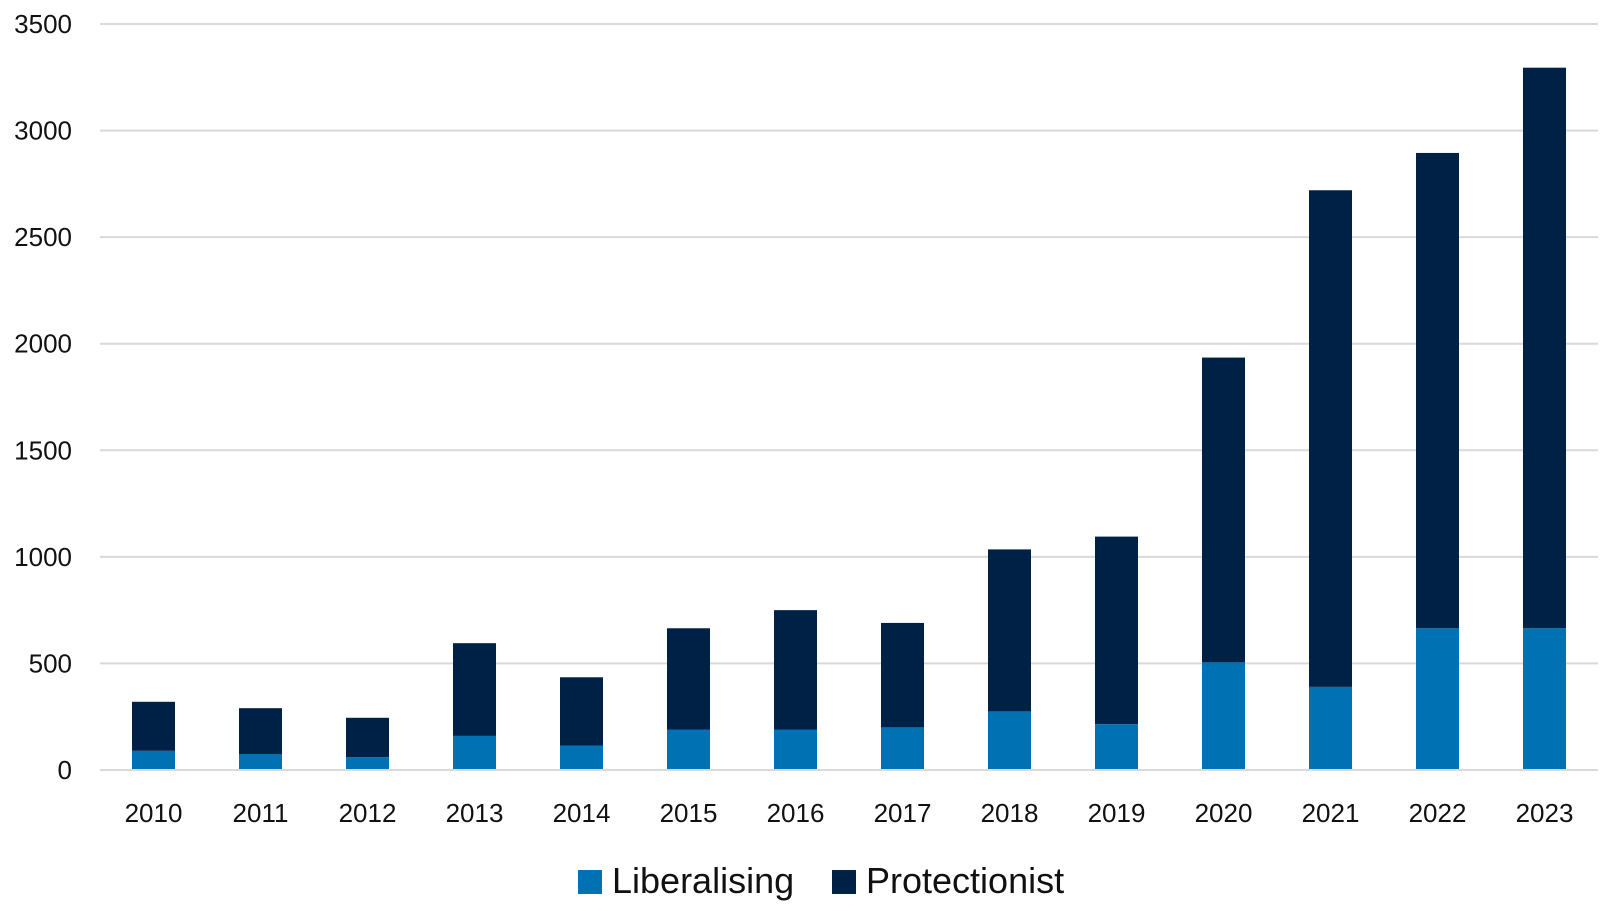  I want to click on x-tick-label: 2010, so click(154, 813).